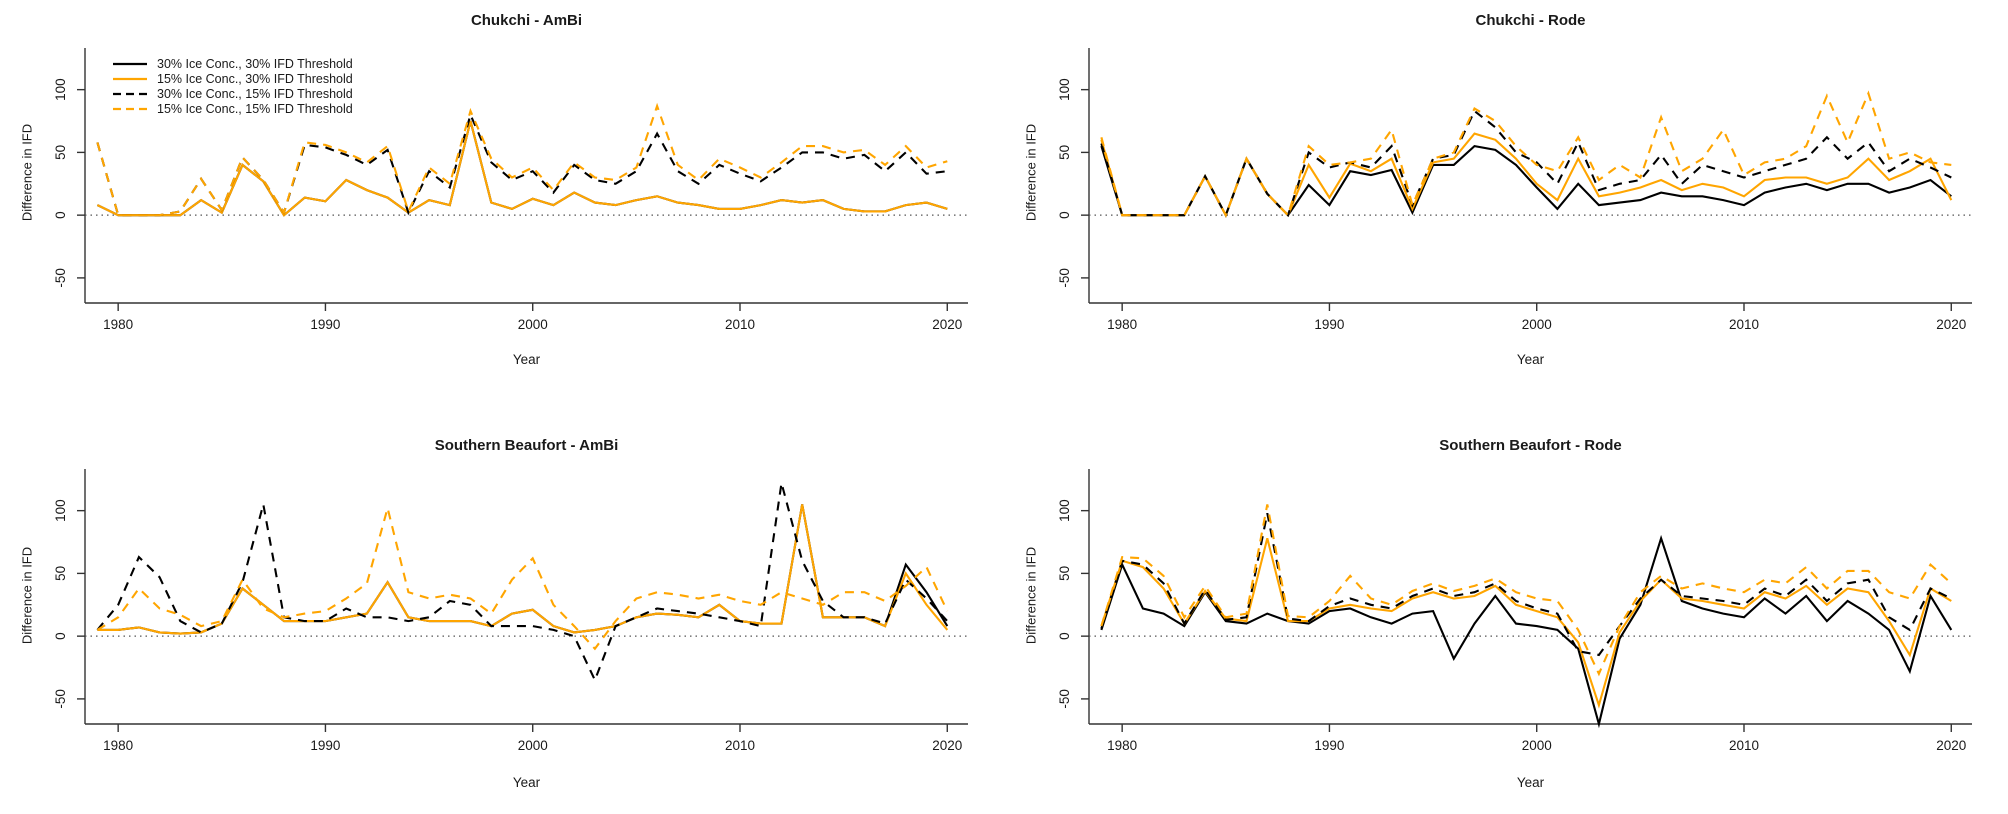  I want to click on legend-entry-label: 30% Ice Conc., 15% IFD Threshold, so click(255, 94).